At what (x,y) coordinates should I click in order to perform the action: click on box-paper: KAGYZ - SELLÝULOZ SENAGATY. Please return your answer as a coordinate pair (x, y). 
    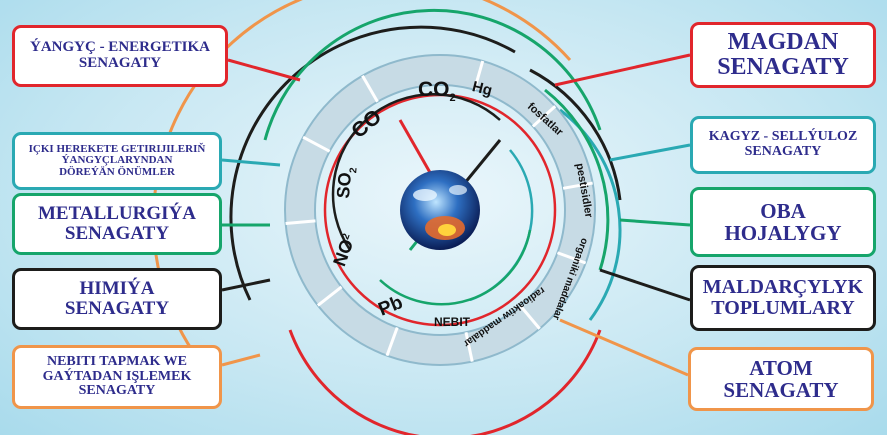
    Looking at the image, I should click on (783, 145).